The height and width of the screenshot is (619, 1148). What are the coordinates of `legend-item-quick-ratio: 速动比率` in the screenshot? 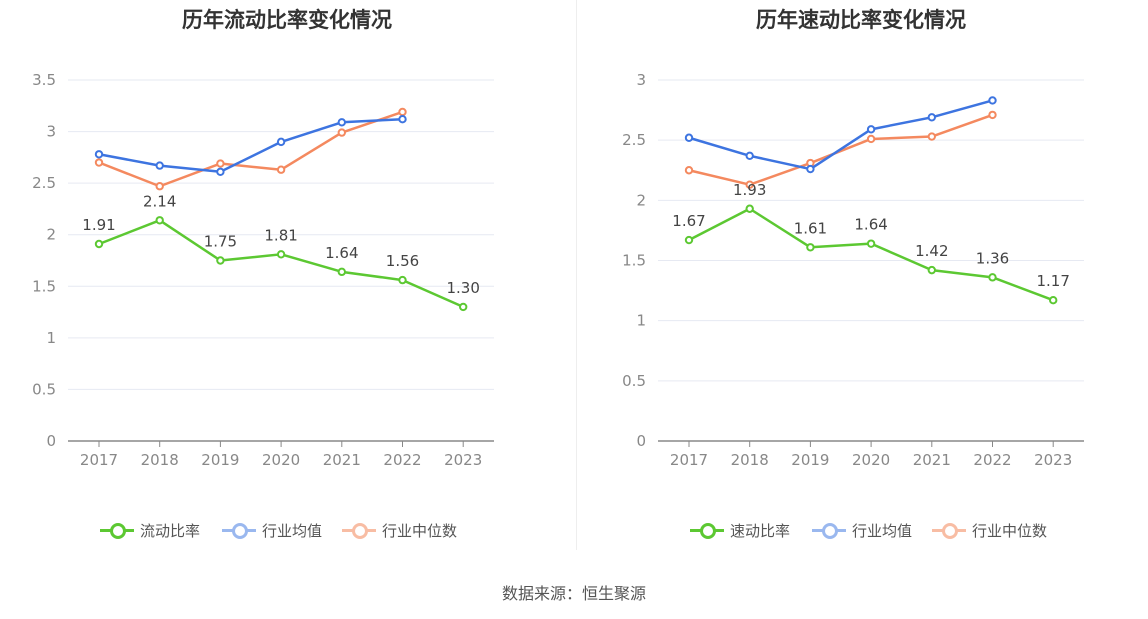 It's located at (740, 530).